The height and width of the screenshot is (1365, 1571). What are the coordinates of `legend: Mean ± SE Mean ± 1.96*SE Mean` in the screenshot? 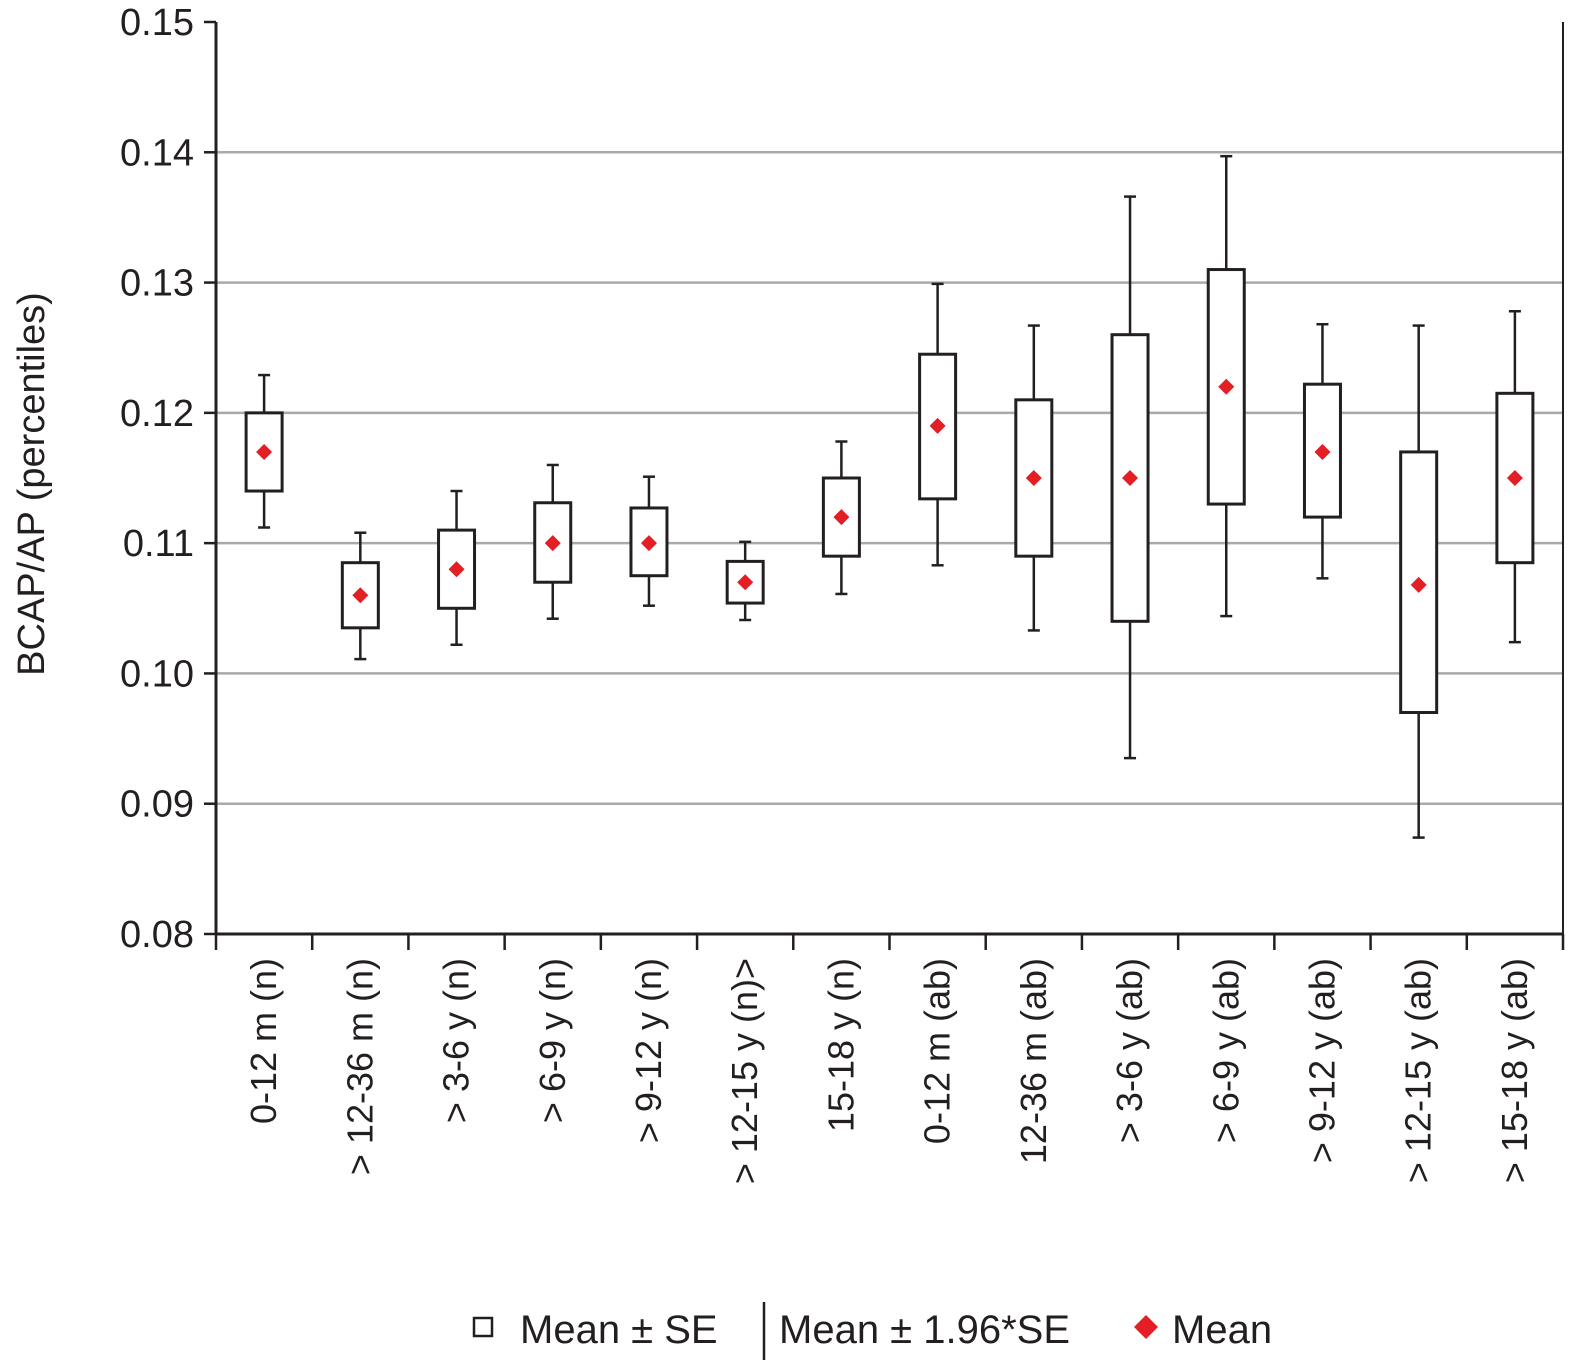 It's located at (872, 1331).